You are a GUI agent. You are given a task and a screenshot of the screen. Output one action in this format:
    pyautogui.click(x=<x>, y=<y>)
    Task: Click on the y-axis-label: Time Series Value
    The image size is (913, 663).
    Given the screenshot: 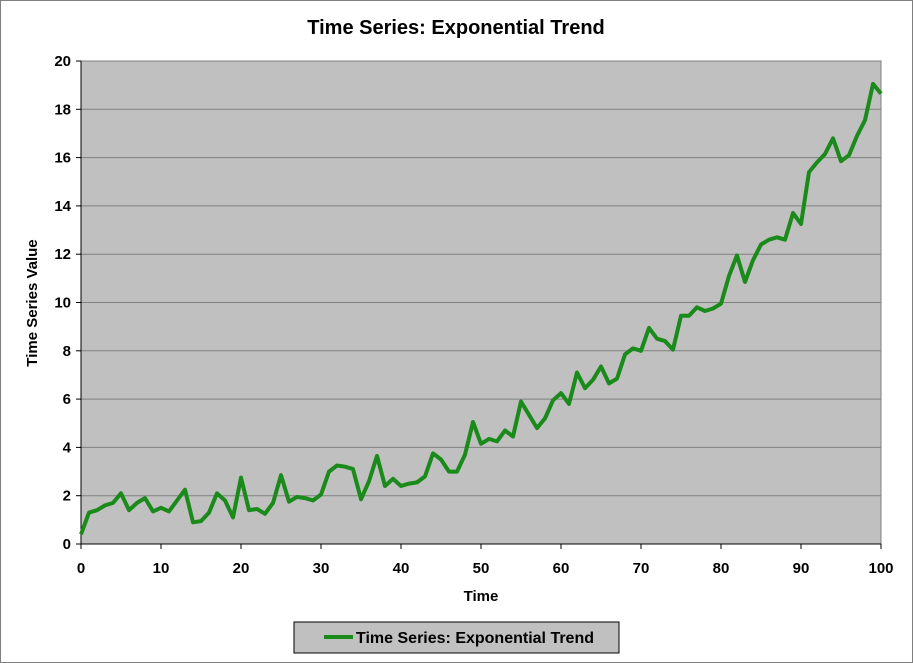 What is the action you would take?
    pyautogui.click(x=32, y=302)
    